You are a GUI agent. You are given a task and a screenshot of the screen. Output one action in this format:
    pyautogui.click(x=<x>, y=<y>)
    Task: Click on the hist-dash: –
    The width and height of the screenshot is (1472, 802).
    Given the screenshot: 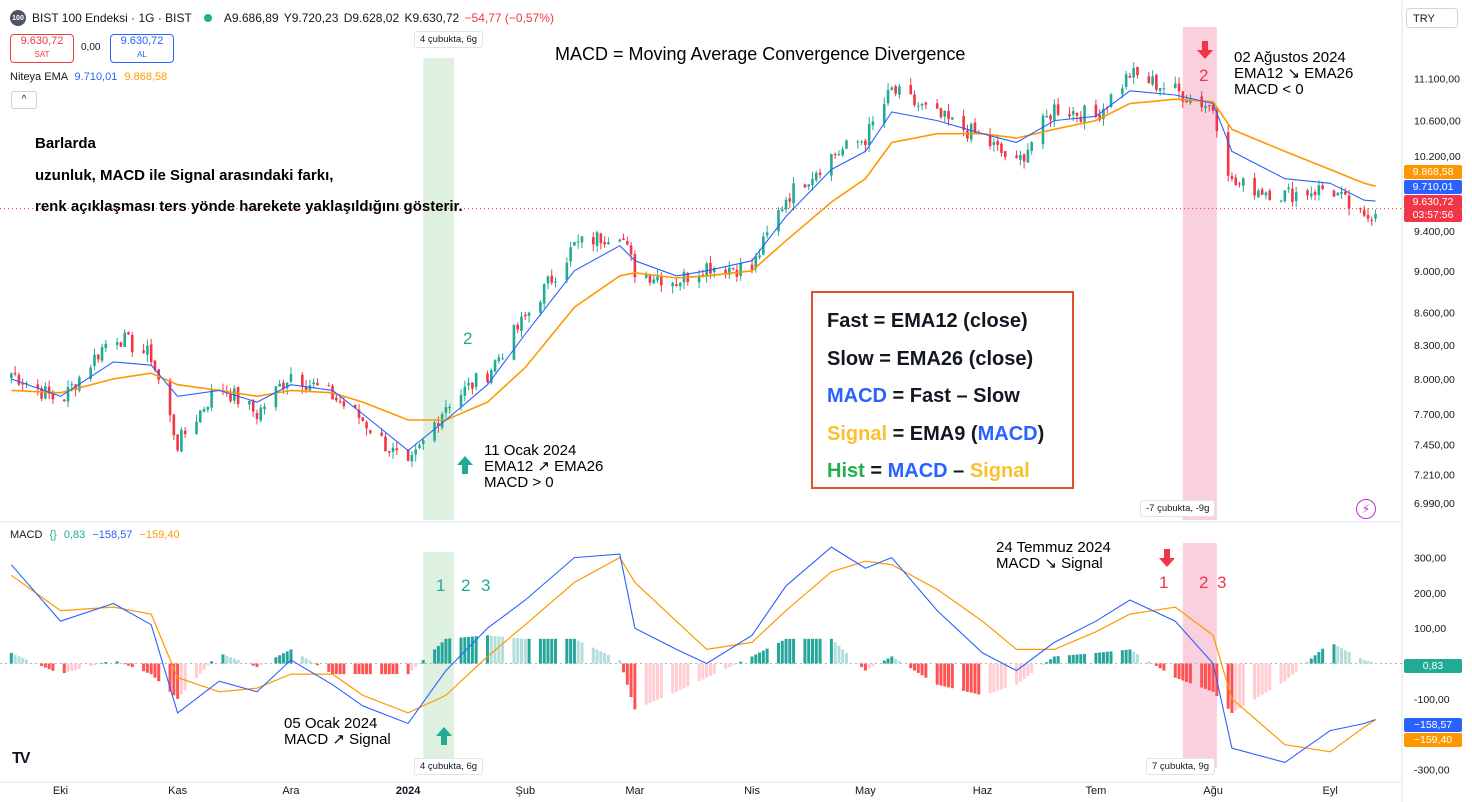 What is the action you would take?
    pyautogui.click(x=958, y=471)
    